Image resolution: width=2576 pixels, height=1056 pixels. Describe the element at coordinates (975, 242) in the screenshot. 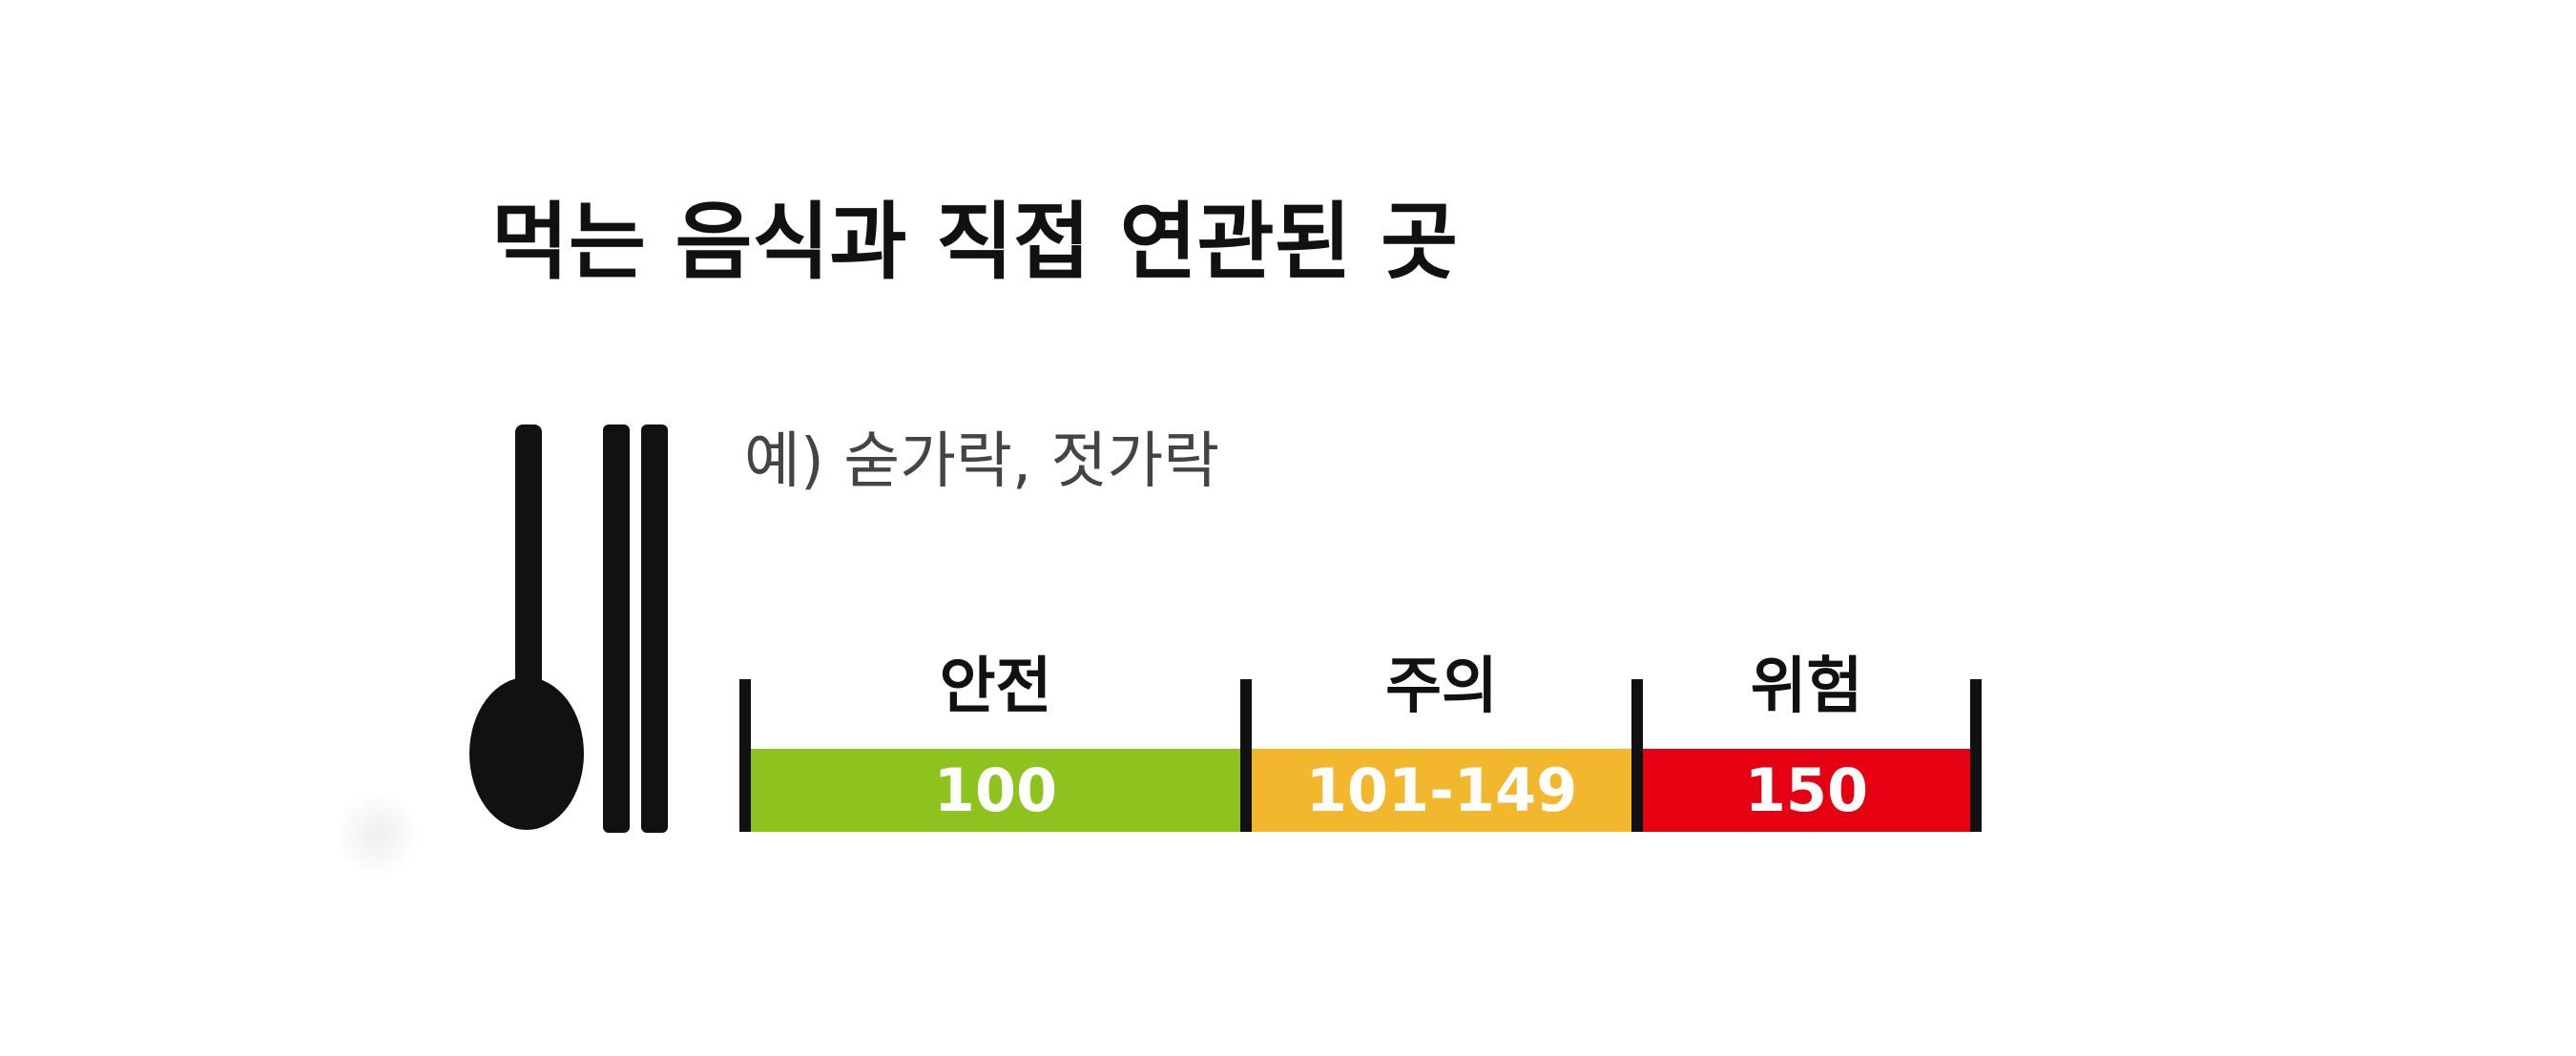

I see `section-title: 먹는 음식과 직접 연관된 곳` at that location.